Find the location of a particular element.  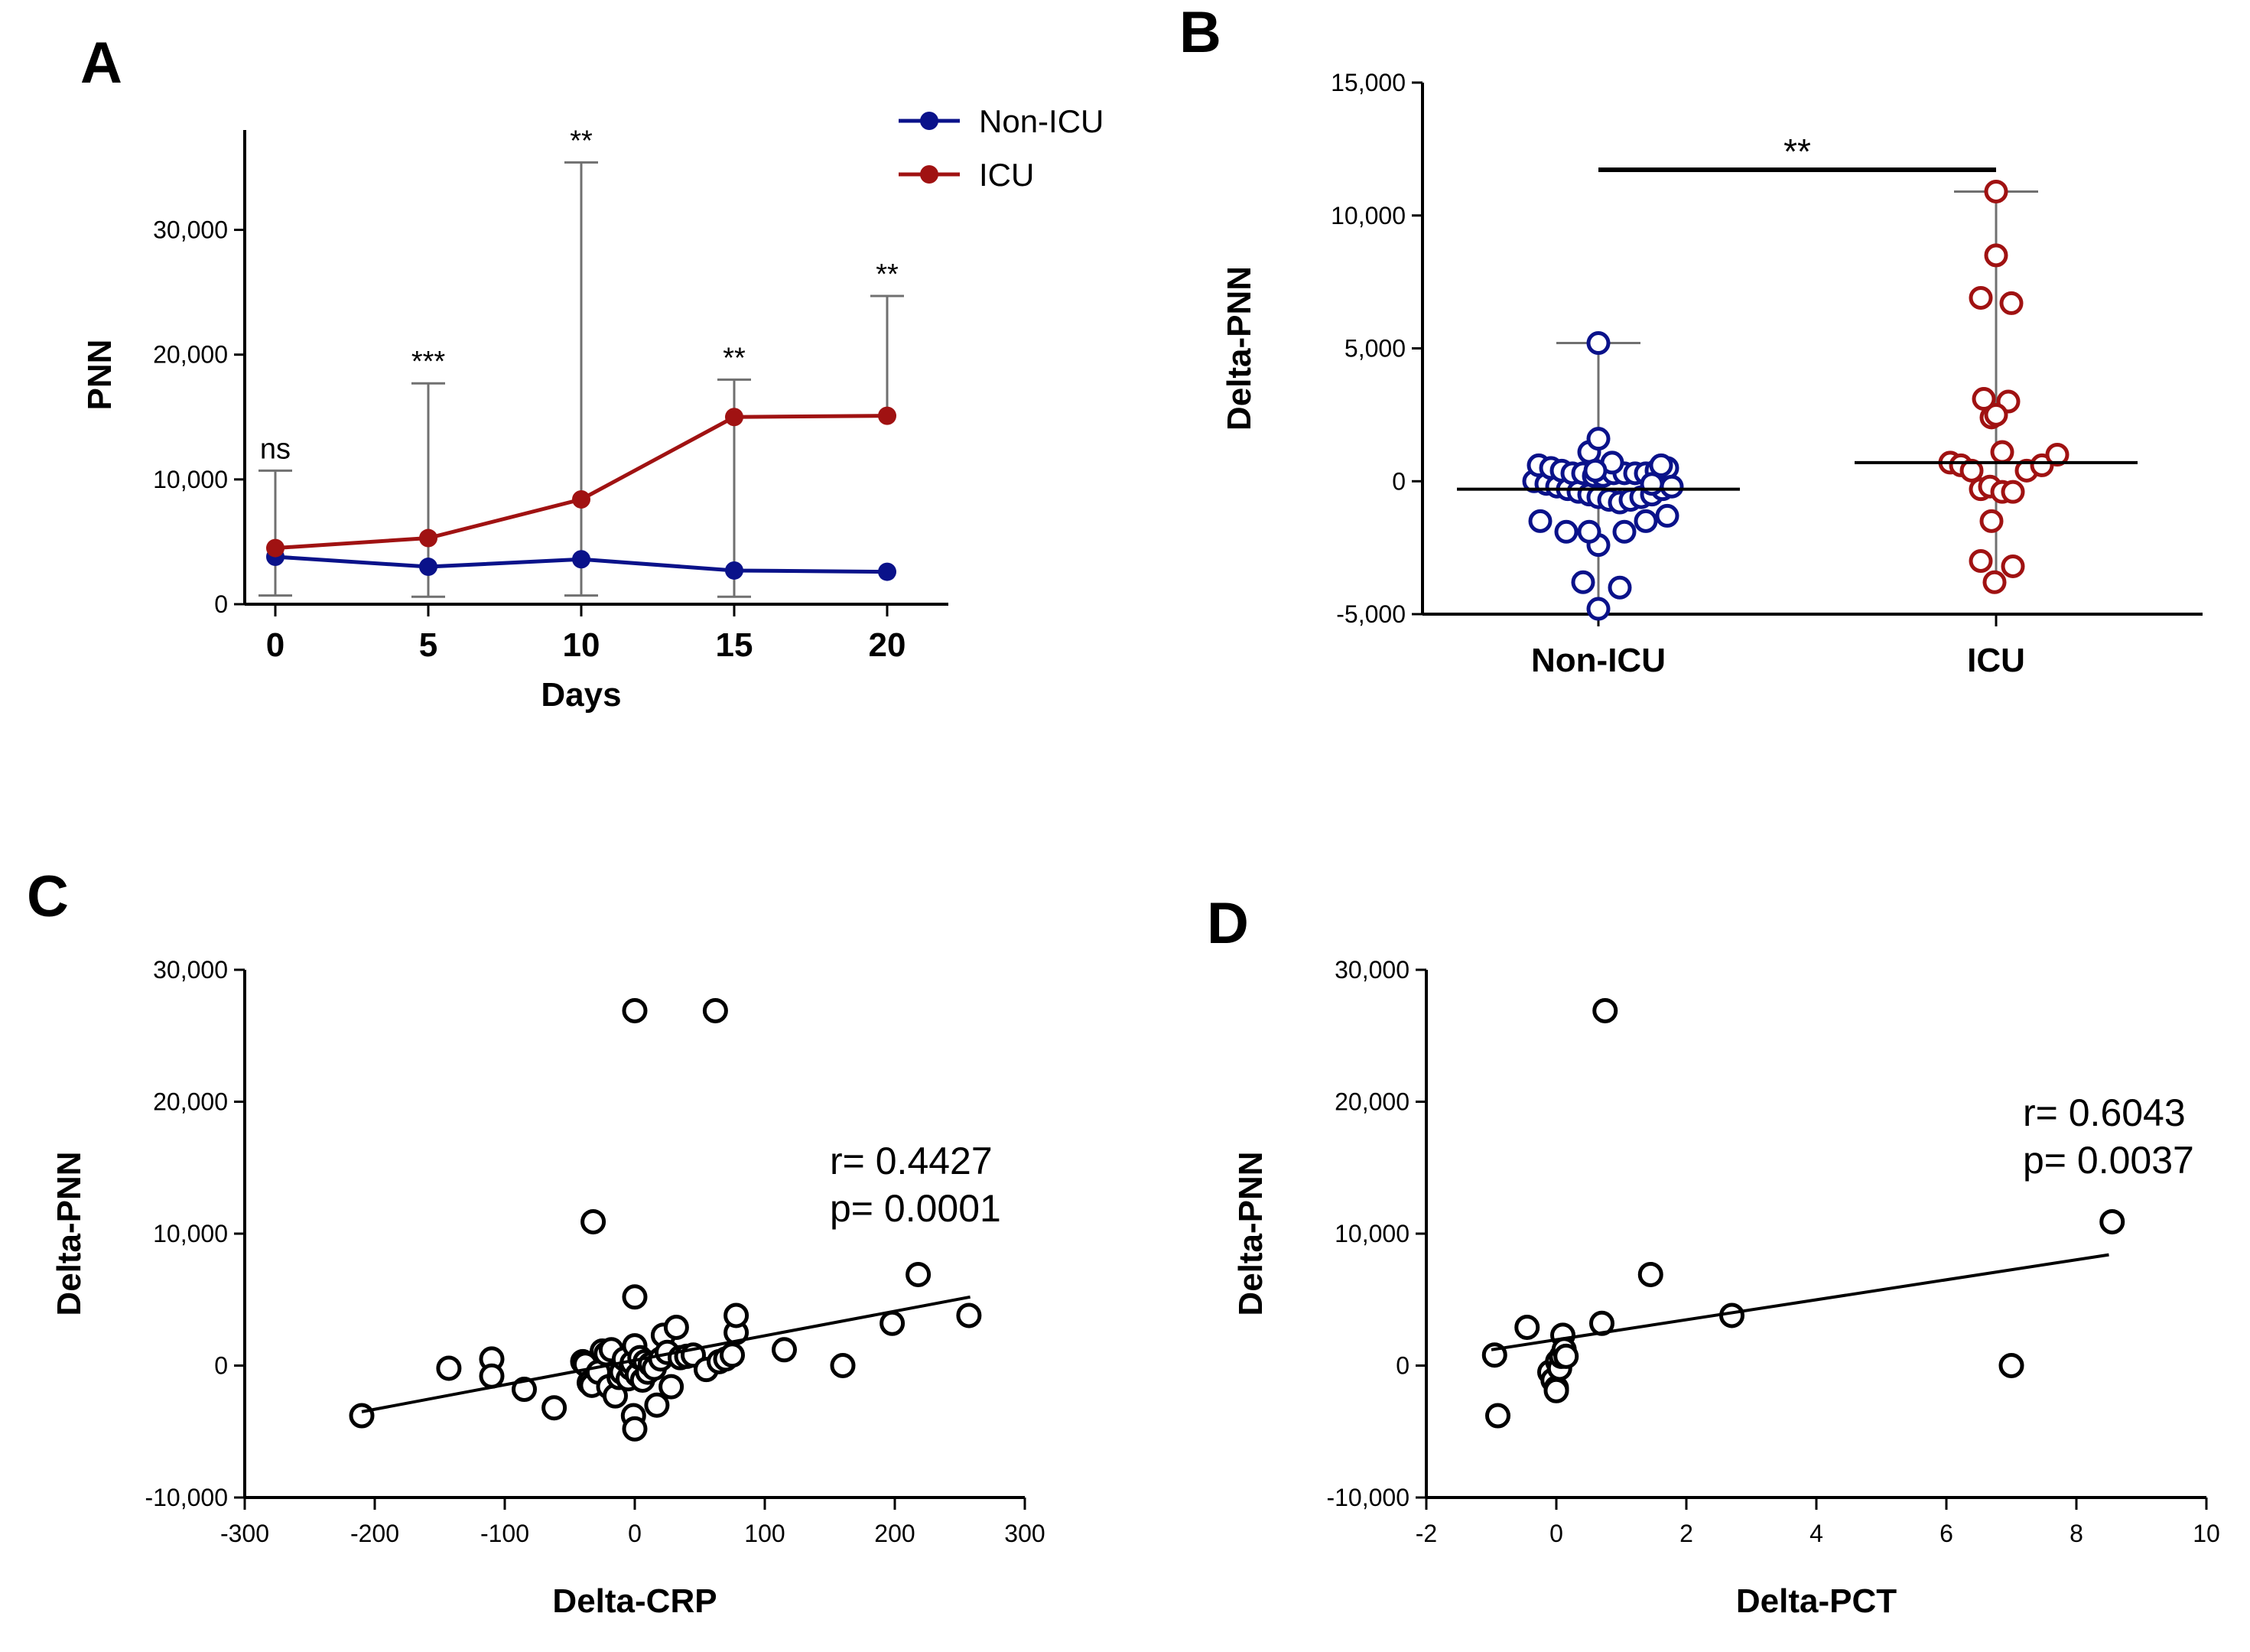

legend-label-non-icu: Non-ICU is located at coordinates (1041, 121).